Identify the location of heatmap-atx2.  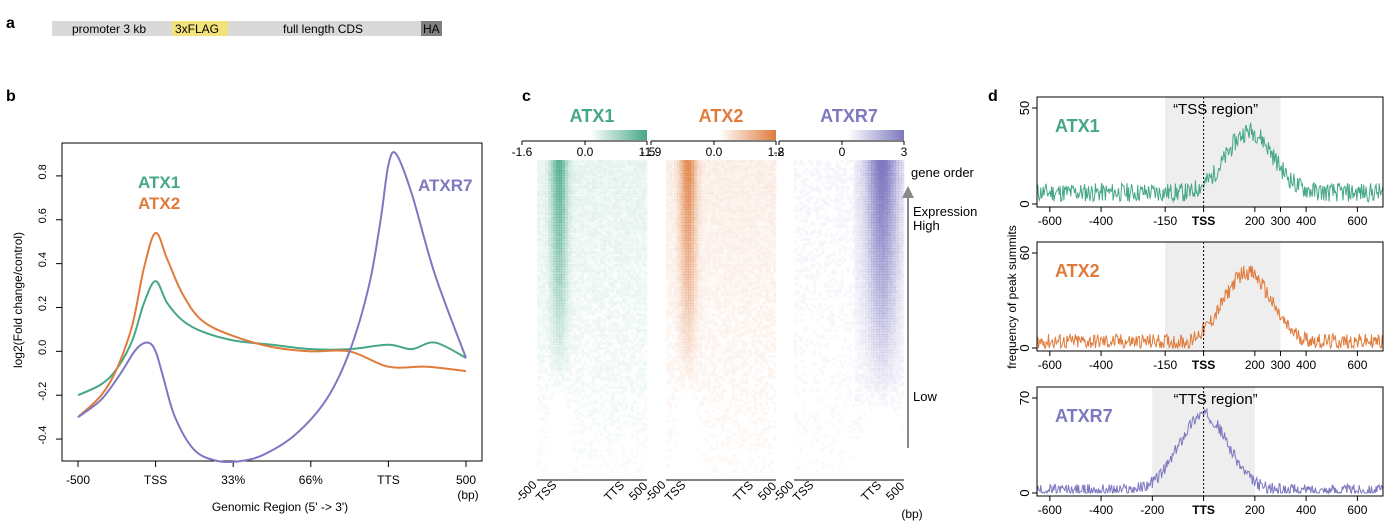
(721, 316).